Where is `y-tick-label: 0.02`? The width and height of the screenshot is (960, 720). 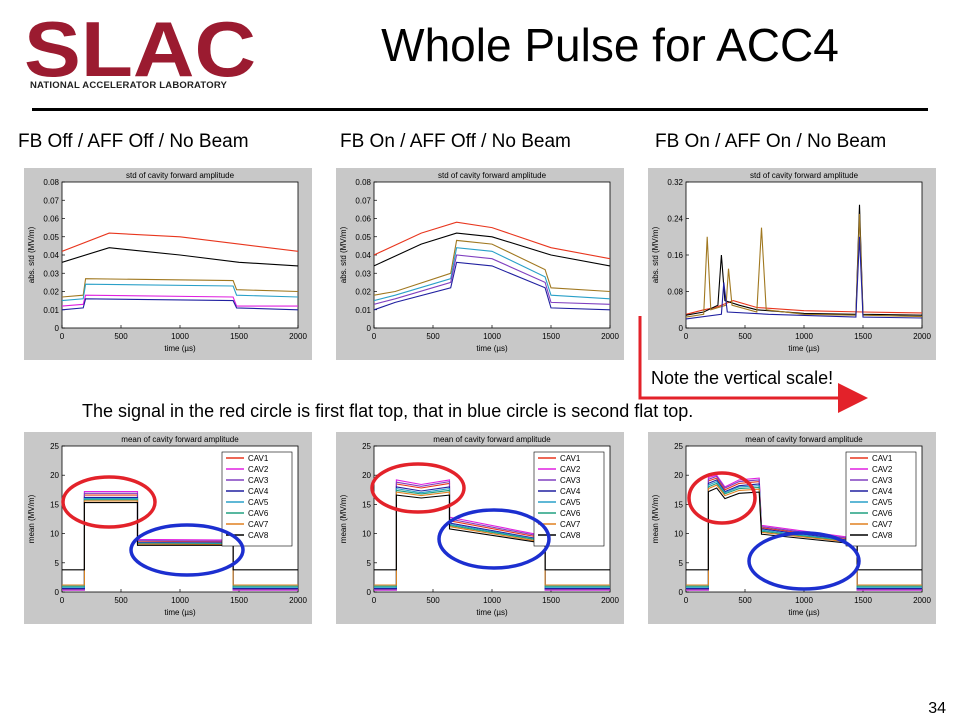
y-tick-label: 0.02 is located at coordinates (51, 292).